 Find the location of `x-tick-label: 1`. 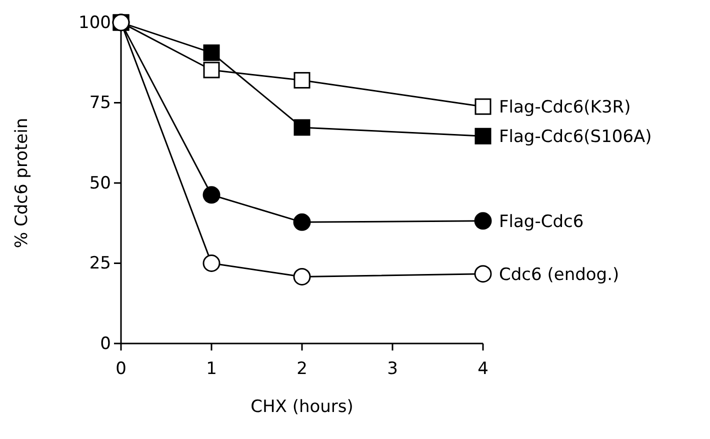

x-tick-label: 1 is located at coordinates (211, 368).